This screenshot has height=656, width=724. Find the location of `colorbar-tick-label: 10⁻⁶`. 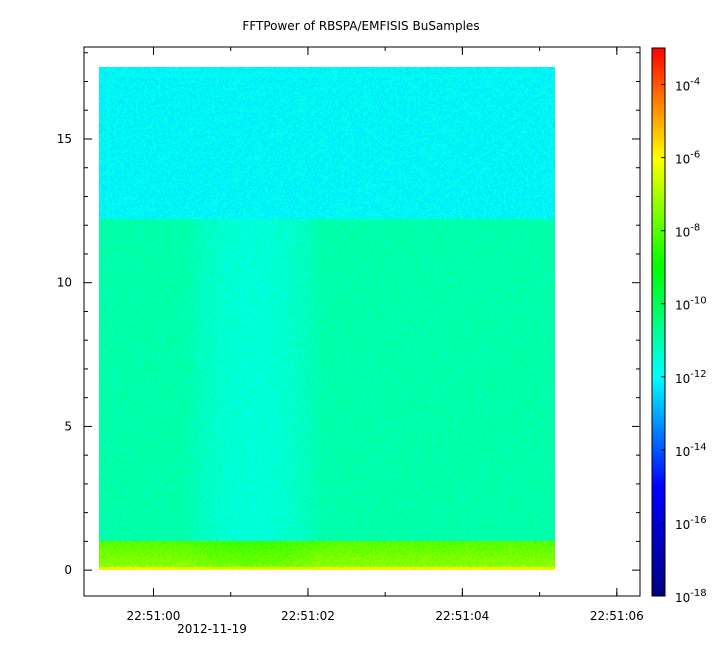

colorbar-tick-label: 10⁻⁶ is located at coordinates (687, 158).